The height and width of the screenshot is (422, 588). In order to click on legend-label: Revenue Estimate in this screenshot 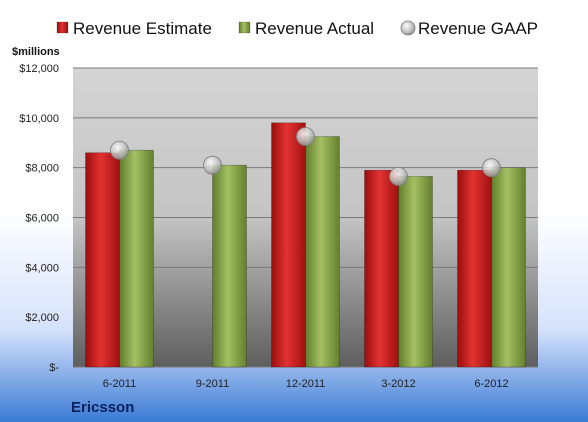, I will do `click(142, 28)`.